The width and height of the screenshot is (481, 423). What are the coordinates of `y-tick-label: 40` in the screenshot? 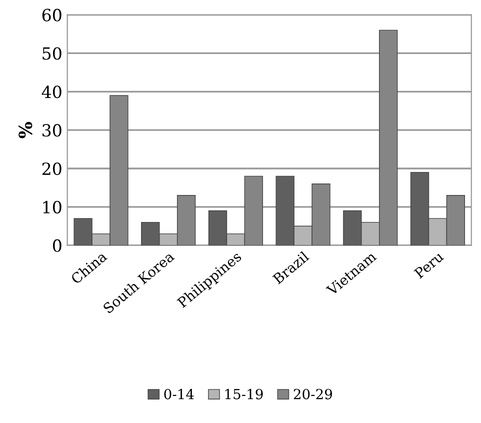 It's located at (52, 92).